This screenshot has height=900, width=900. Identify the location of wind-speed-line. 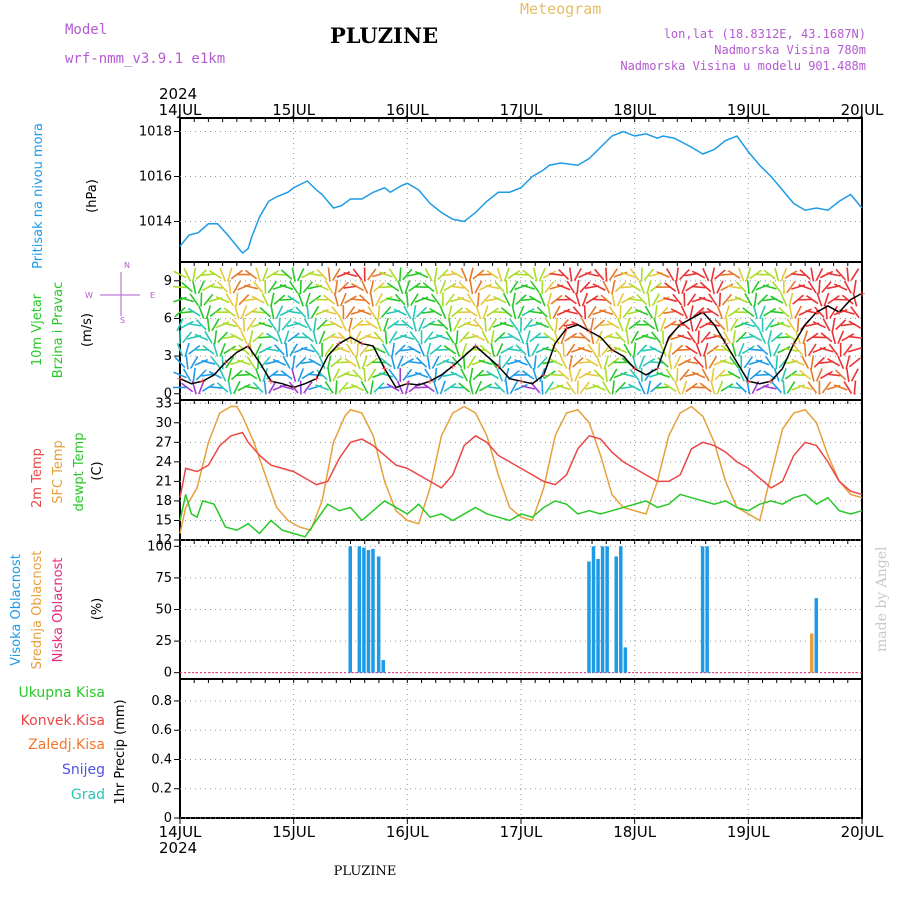
(521, 340).